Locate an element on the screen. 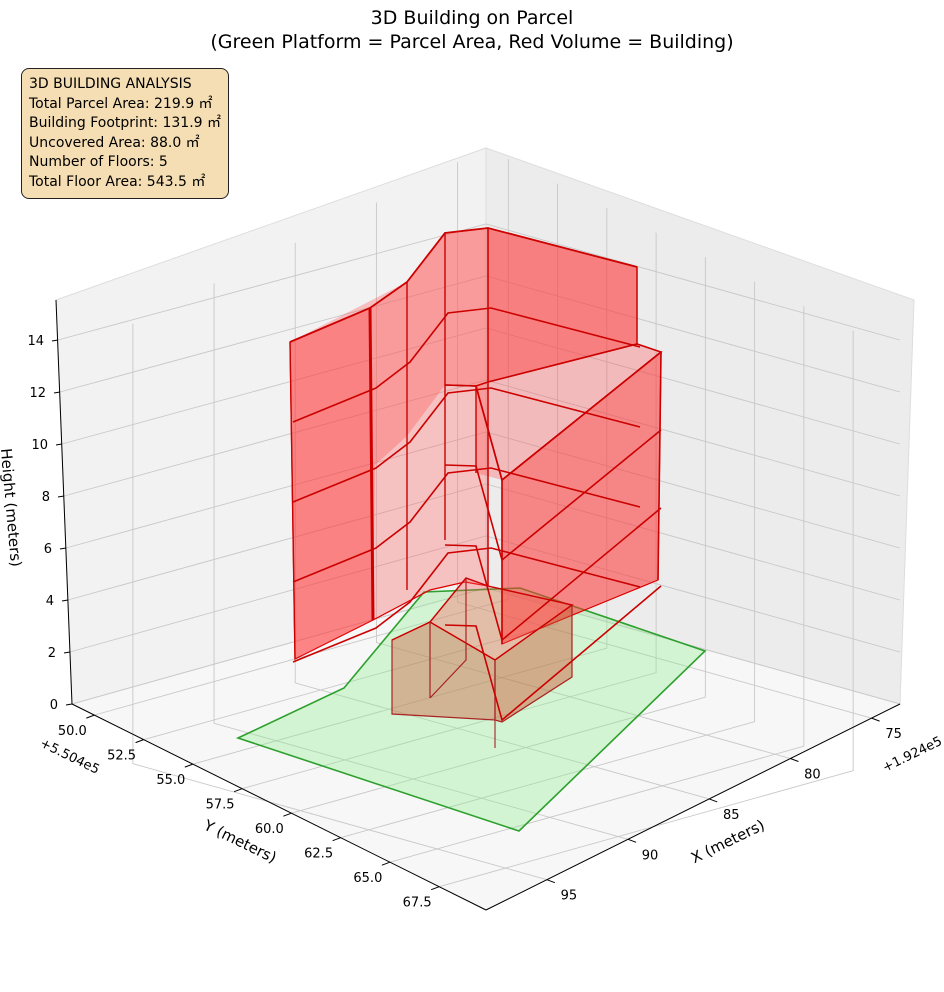 The height and width of the screenshot is (992, 944). z-tick-label: 2 is located at coordinates (52, 653).